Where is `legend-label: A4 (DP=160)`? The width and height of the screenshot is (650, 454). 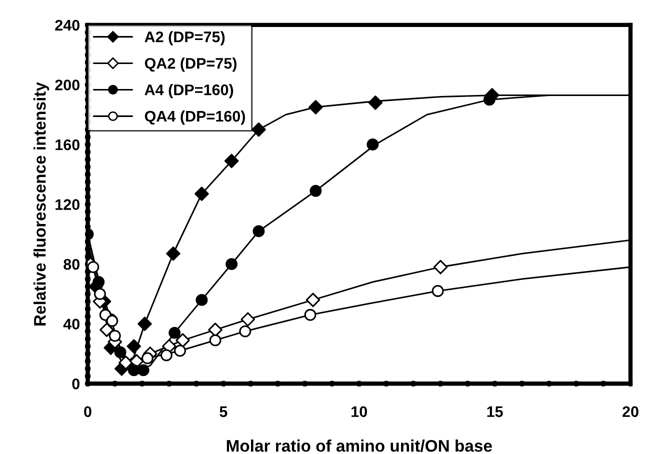
legend-label: A4 (DP=160) is located at coordinates (189, 91).